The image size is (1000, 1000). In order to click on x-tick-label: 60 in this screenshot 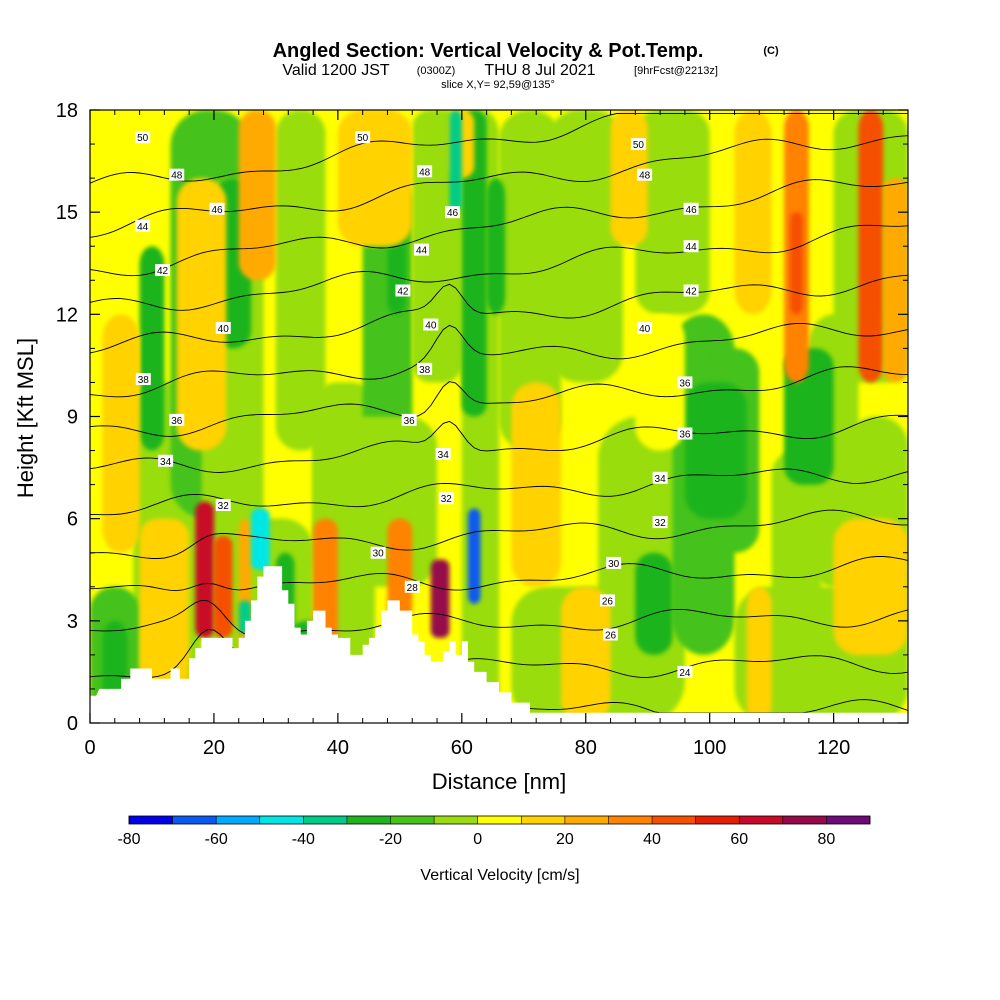, I will do `click(462, 748)`.